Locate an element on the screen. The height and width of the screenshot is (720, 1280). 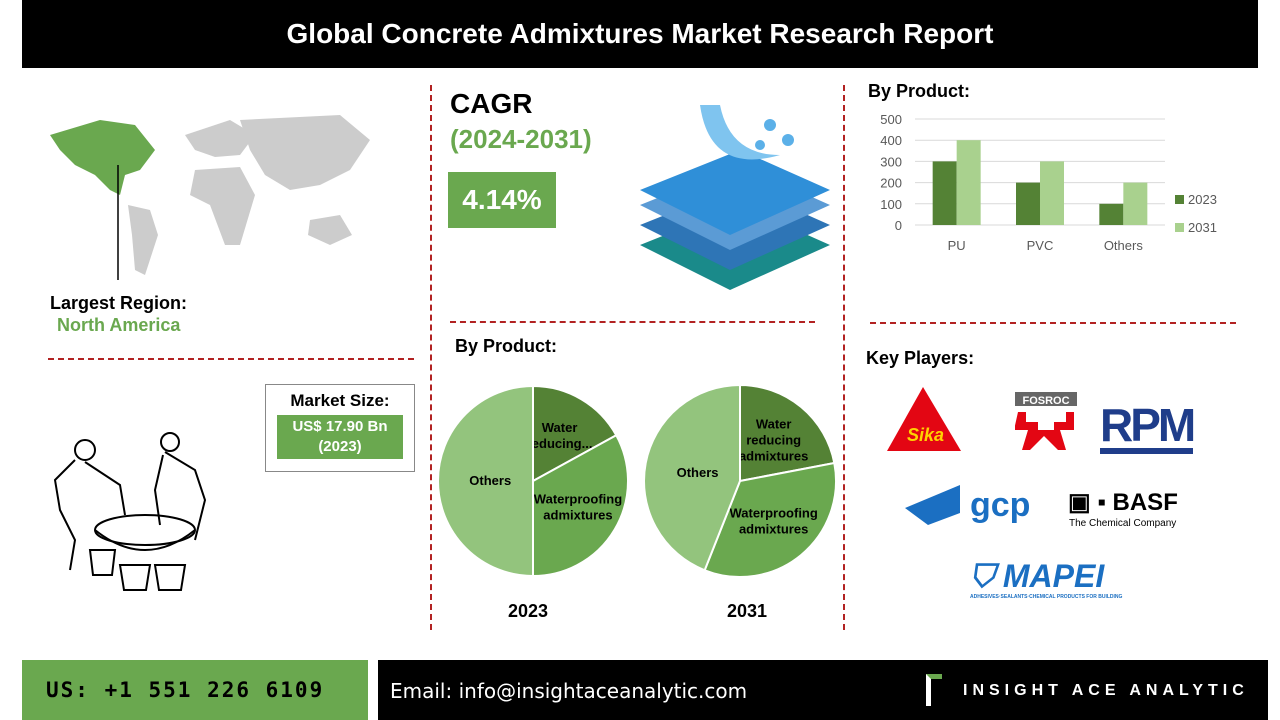
waterproofing-layers-icon is located at coordinates (735, 197).